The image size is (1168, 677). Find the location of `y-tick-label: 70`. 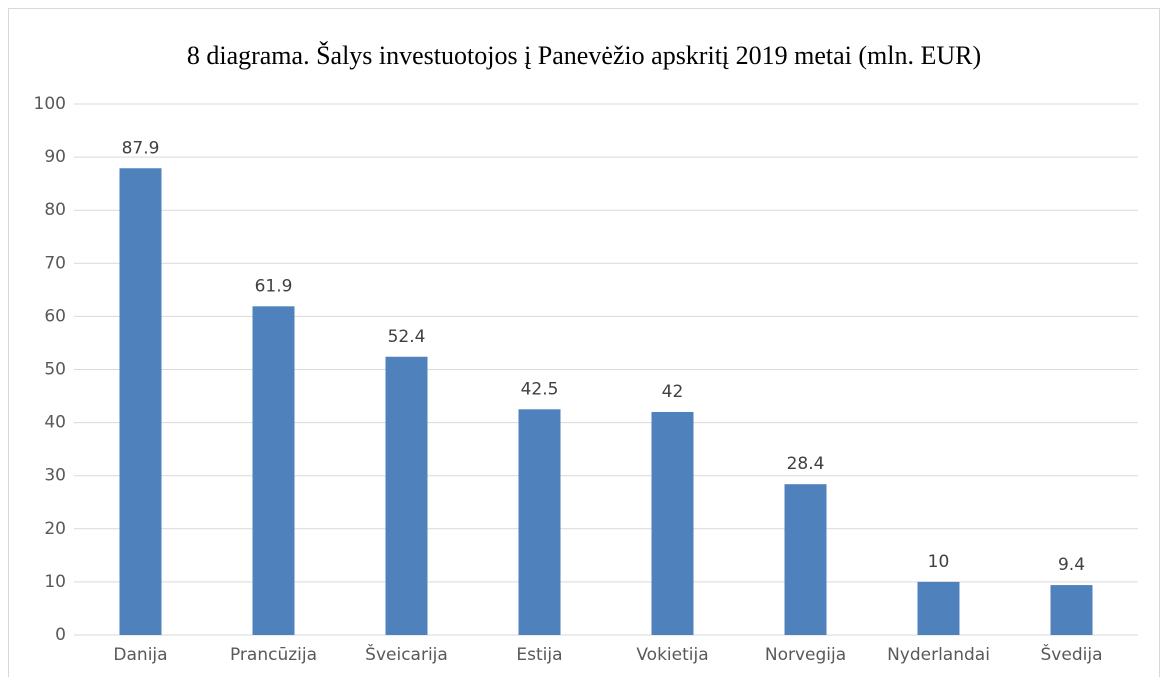

y-tick-label: 70 is located at coordinates (55, 263).